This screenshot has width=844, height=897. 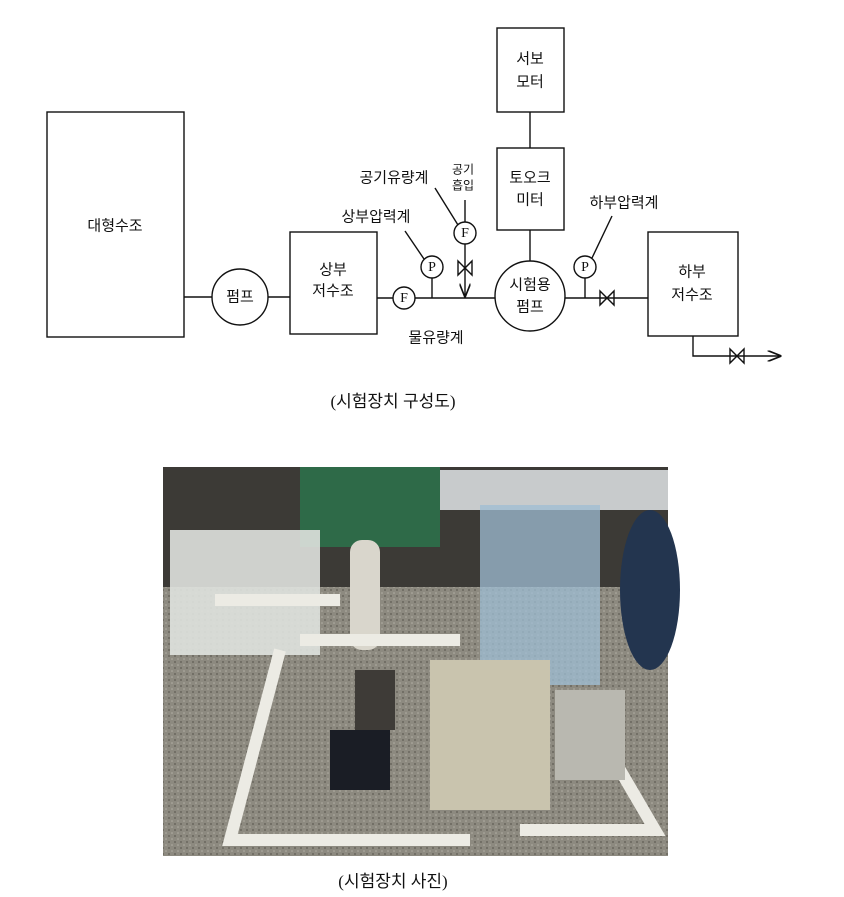 I want to click on pipe, so click(x=416, y=297).